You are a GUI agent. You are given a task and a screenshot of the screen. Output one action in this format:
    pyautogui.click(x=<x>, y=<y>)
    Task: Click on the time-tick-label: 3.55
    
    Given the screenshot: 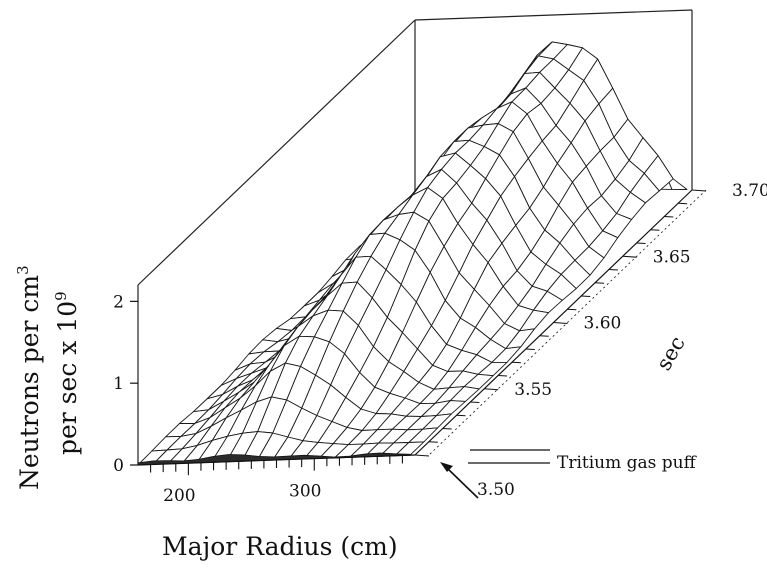 What is the action you would take?
    pyautogui.click(x=533, y=390)
    